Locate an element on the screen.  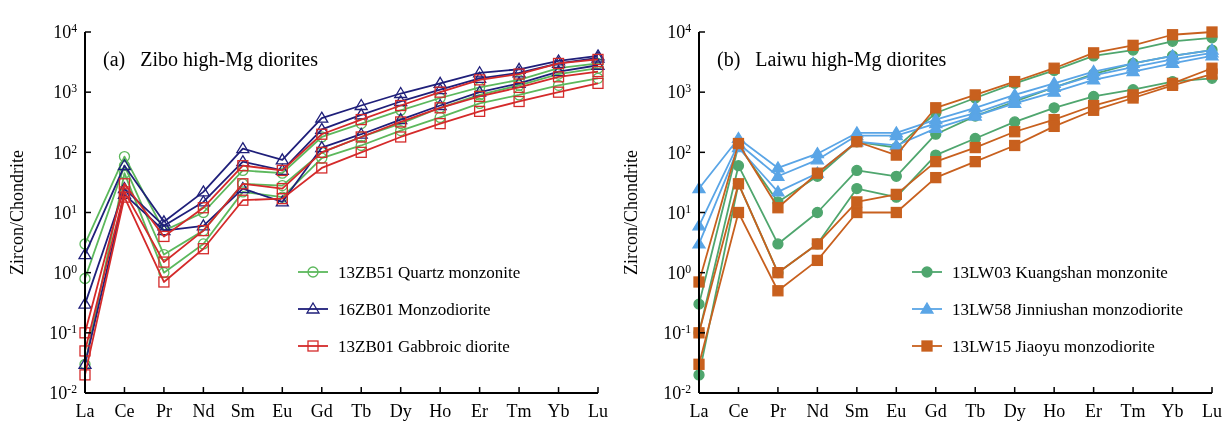
legend-label: 16ZB01 Monzodiorite is located at coordinates (414, 309).